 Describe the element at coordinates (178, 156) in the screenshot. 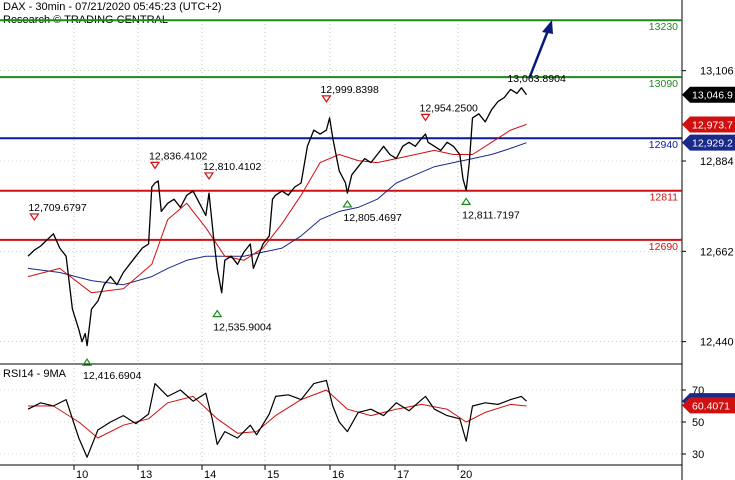

I see `annotation-high-label: 12,836.4102` at that location.